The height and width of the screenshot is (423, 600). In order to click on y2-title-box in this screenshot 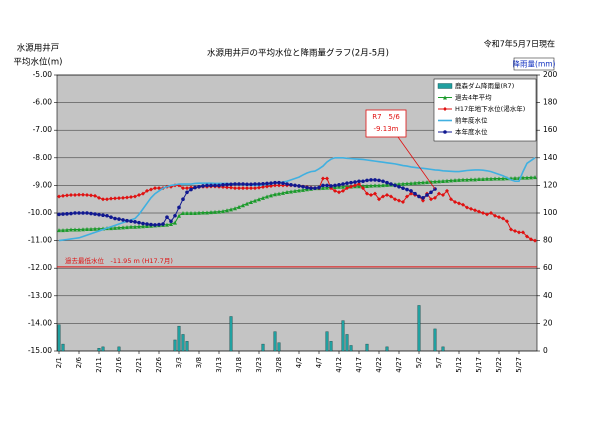, I will do `click(534, 64)`.